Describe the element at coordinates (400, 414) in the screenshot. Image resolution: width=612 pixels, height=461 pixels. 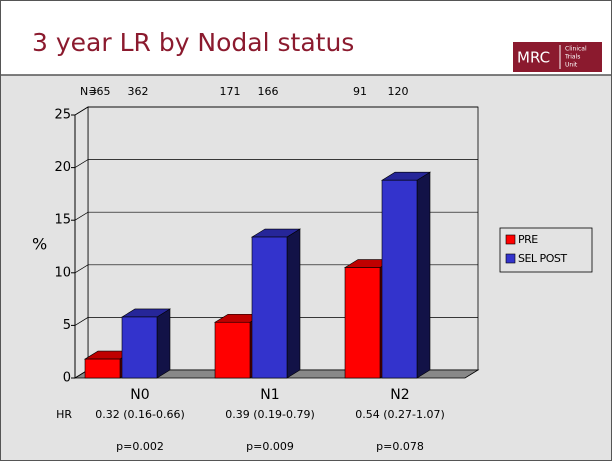
I see `hr-value: 0.54 (0.27-1.07)` at that location.